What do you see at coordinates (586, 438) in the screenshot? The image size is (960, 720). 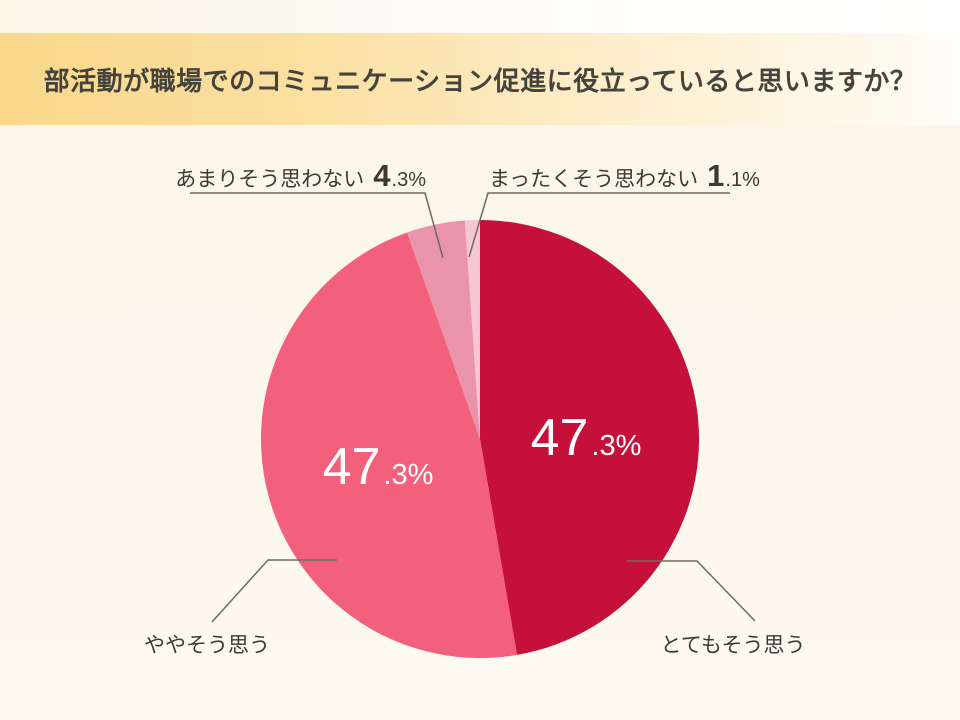 I see `percent-label-strongly-agree: 47.3%` at bounding box center [586, 438].